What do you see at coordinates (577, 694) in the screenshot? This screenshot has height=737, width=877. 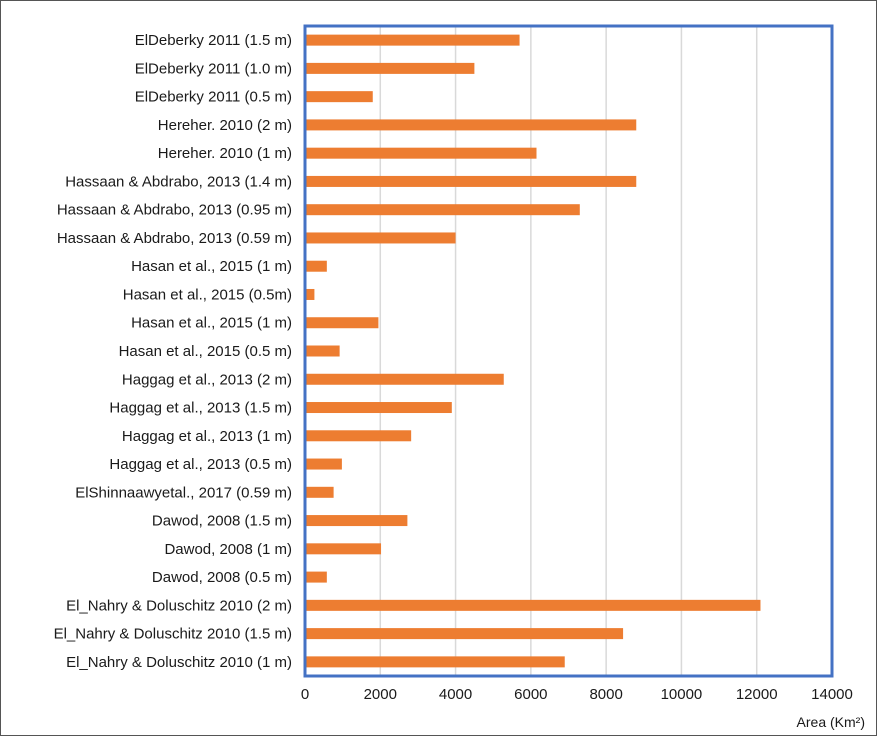 I see `x-tick-labels: 0 2000 4000 6000 8000 10000 12000 14000` at bounding box center [577, 694].